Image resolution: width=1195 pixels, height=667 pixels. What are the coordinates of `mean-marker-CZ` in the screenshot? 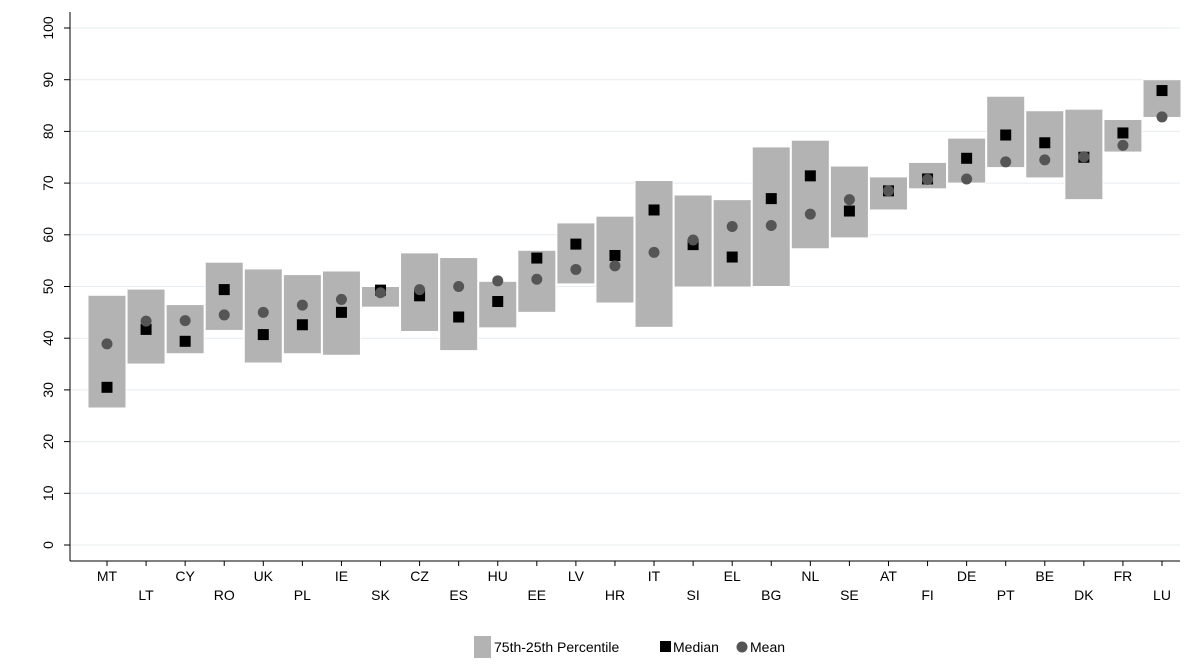 It's located at (420, 290).